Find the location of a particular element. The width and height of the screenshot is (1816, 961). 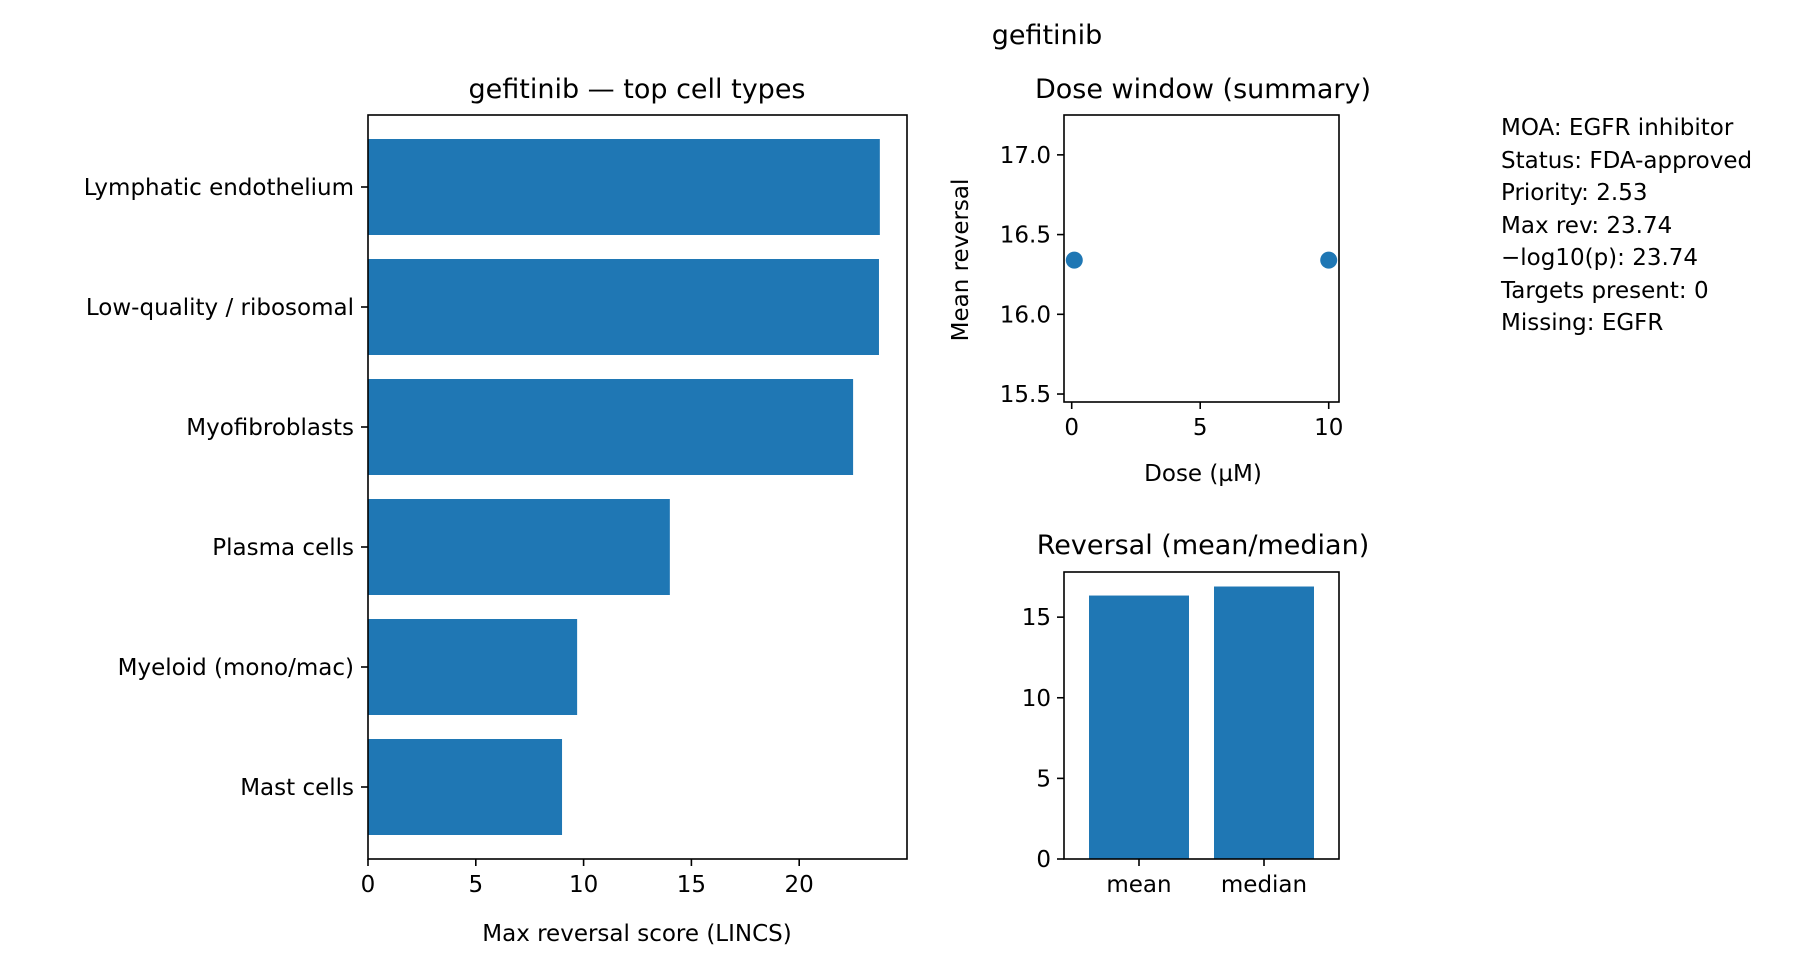

chart3-xtick-label: median is located at coordinates (1264, 885).